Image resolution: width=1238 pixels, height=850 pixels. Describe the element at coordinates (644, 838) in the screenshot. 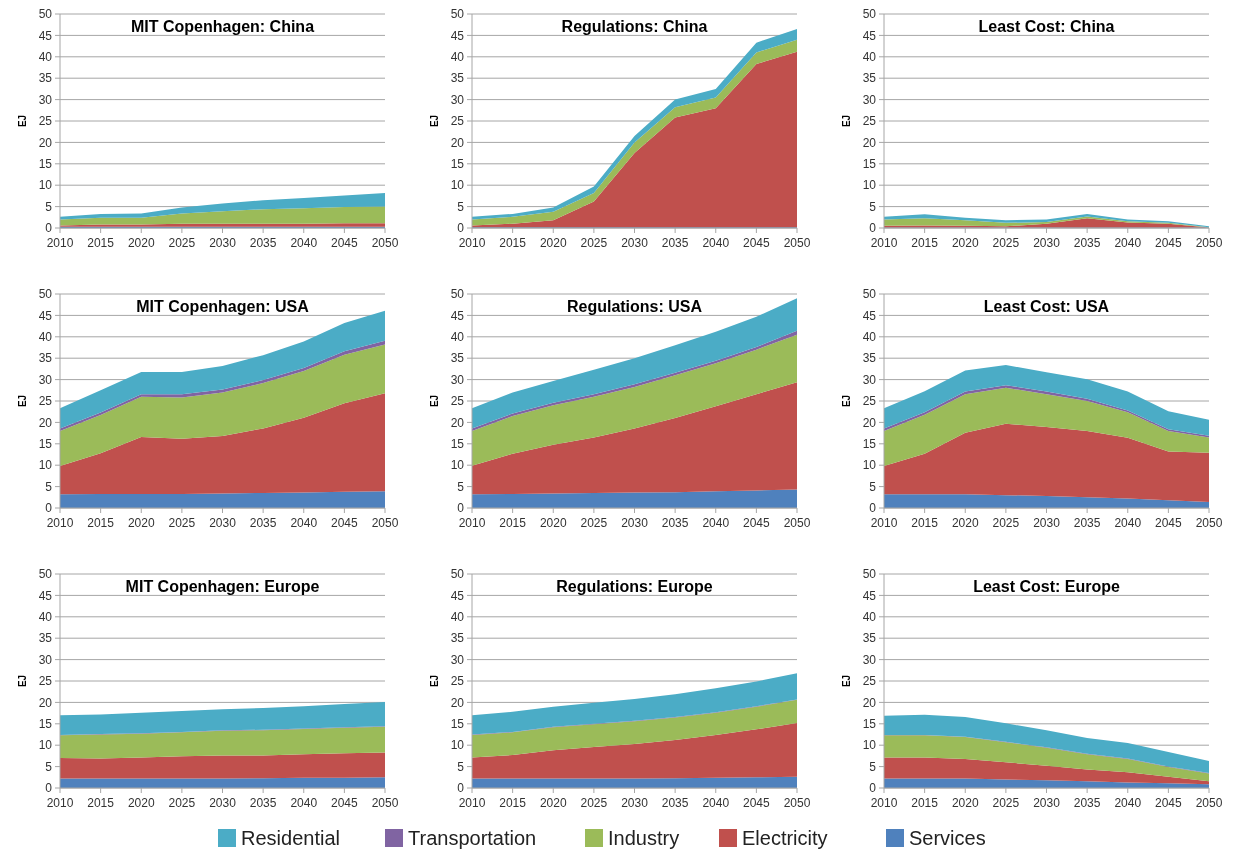

I see `legend-label: Industry` at that location.